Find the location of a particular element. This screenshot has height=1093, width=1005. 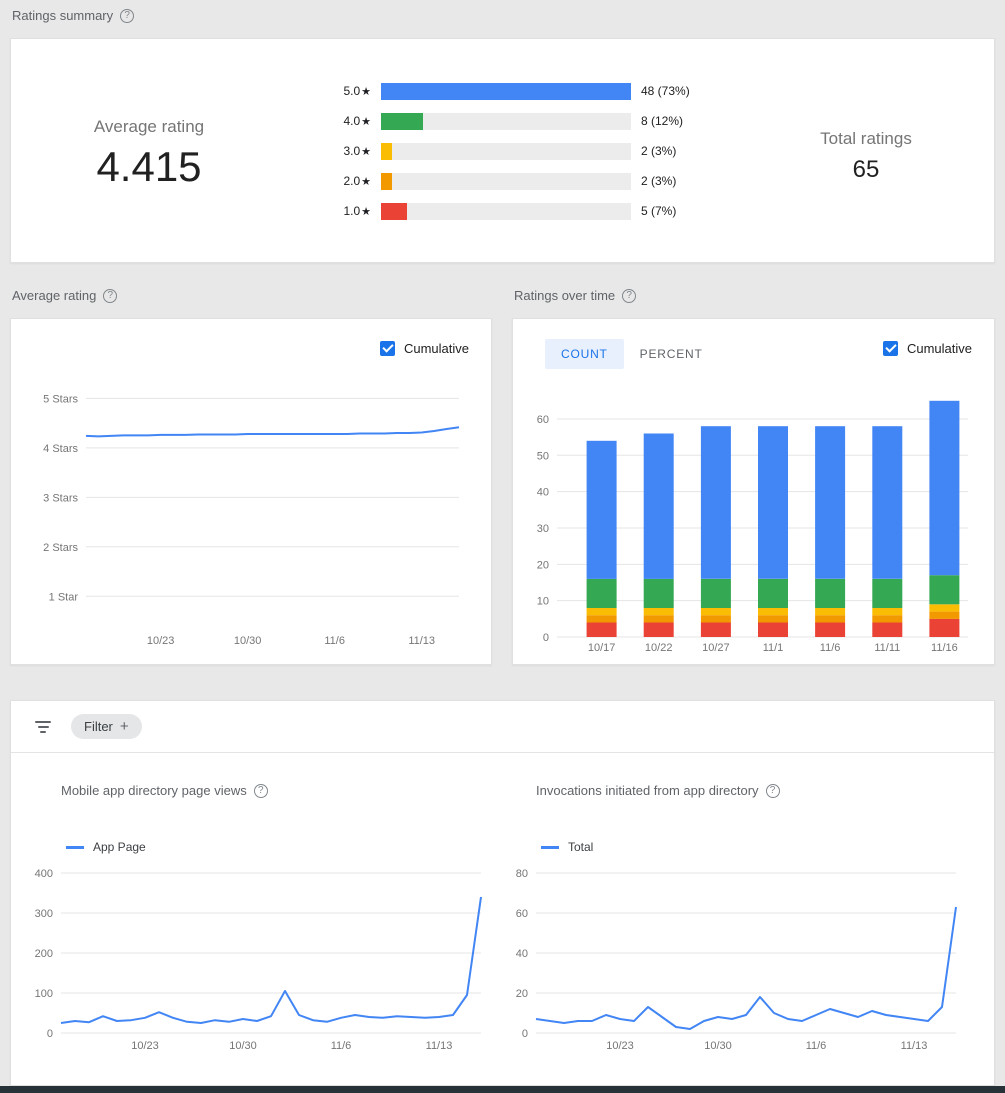

rating-distribution-row: 1.0★ 5 (7%) is located at coordinates (508, 211).